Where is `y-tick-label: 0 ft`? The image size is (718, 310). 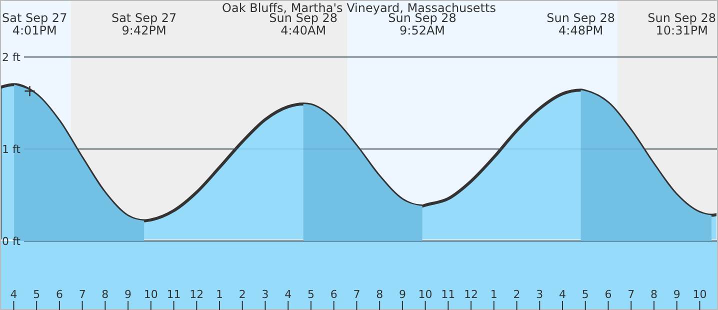 y-tick-label: 0 ft is located at coordinates (12, 241).